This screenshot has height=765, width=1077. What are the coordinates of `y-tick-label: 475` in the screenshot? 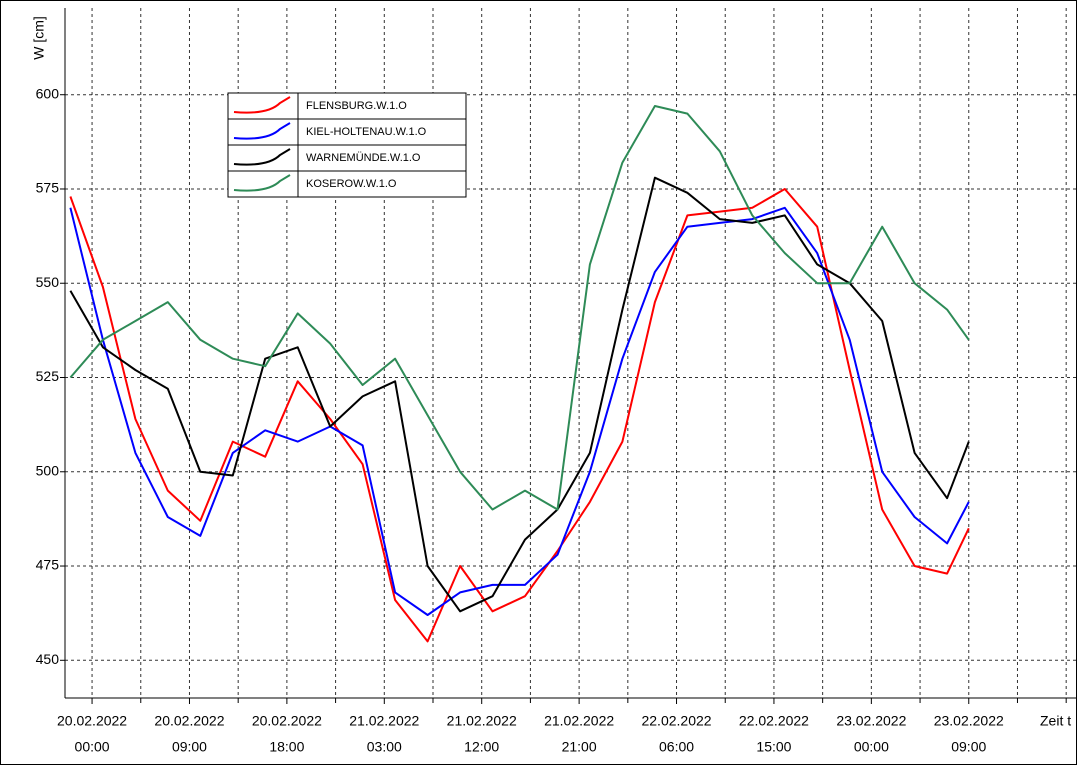 It's located at (48, 565).